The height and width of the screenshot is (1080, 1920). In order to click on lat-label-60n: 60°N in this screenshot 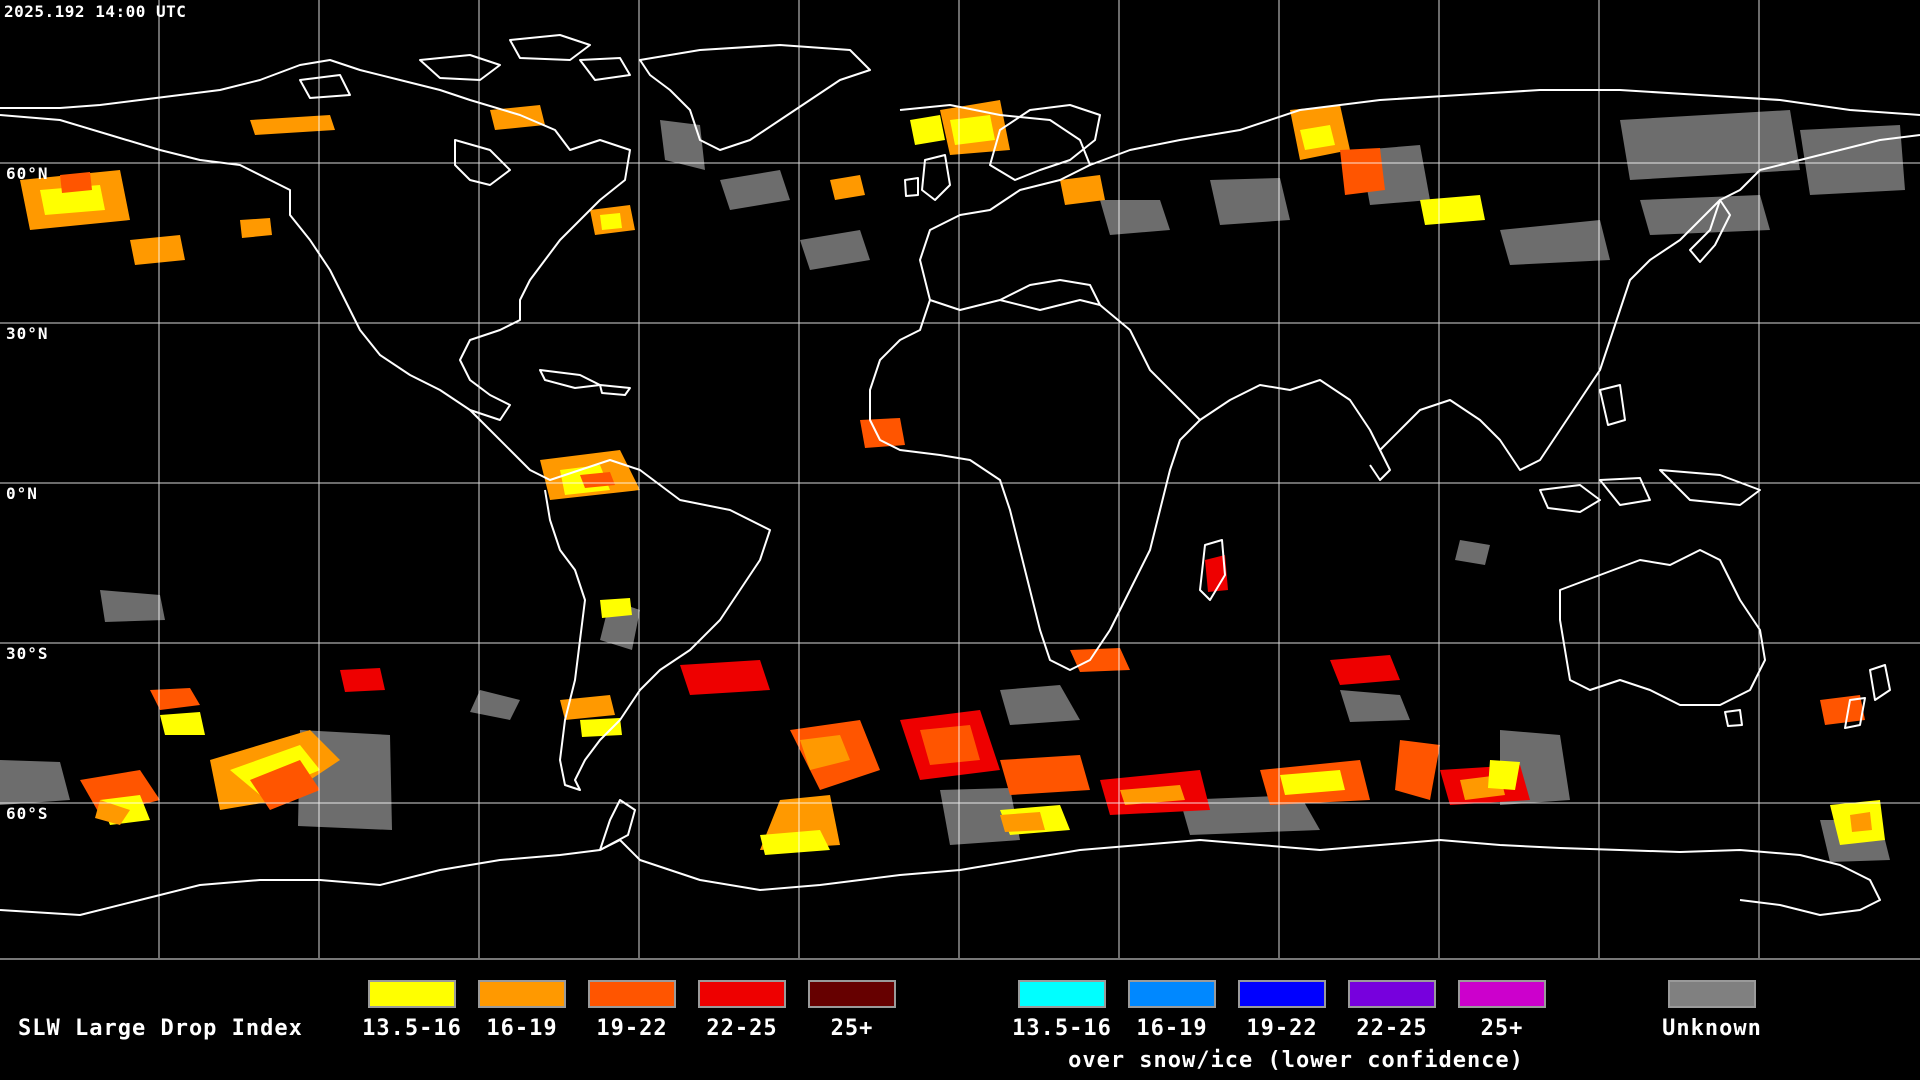, I will do `click(27, 173)`.